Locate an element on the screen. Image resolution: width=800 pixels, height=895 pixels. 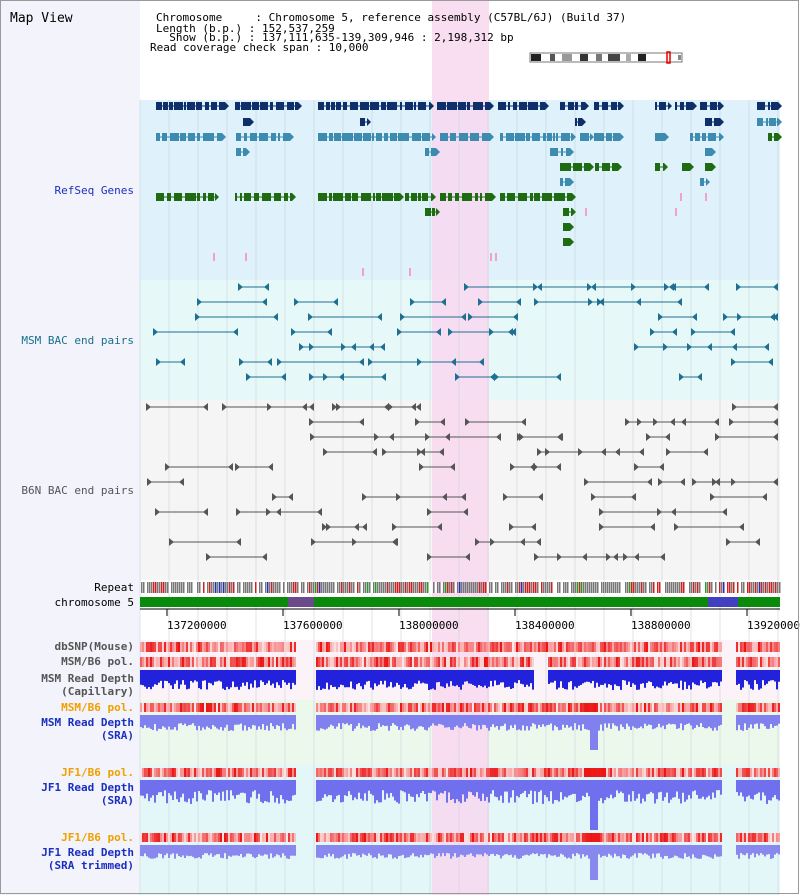
label-msm-bac-end-pairs: MSM BAC end pairs is located at coordinates (77, 340).